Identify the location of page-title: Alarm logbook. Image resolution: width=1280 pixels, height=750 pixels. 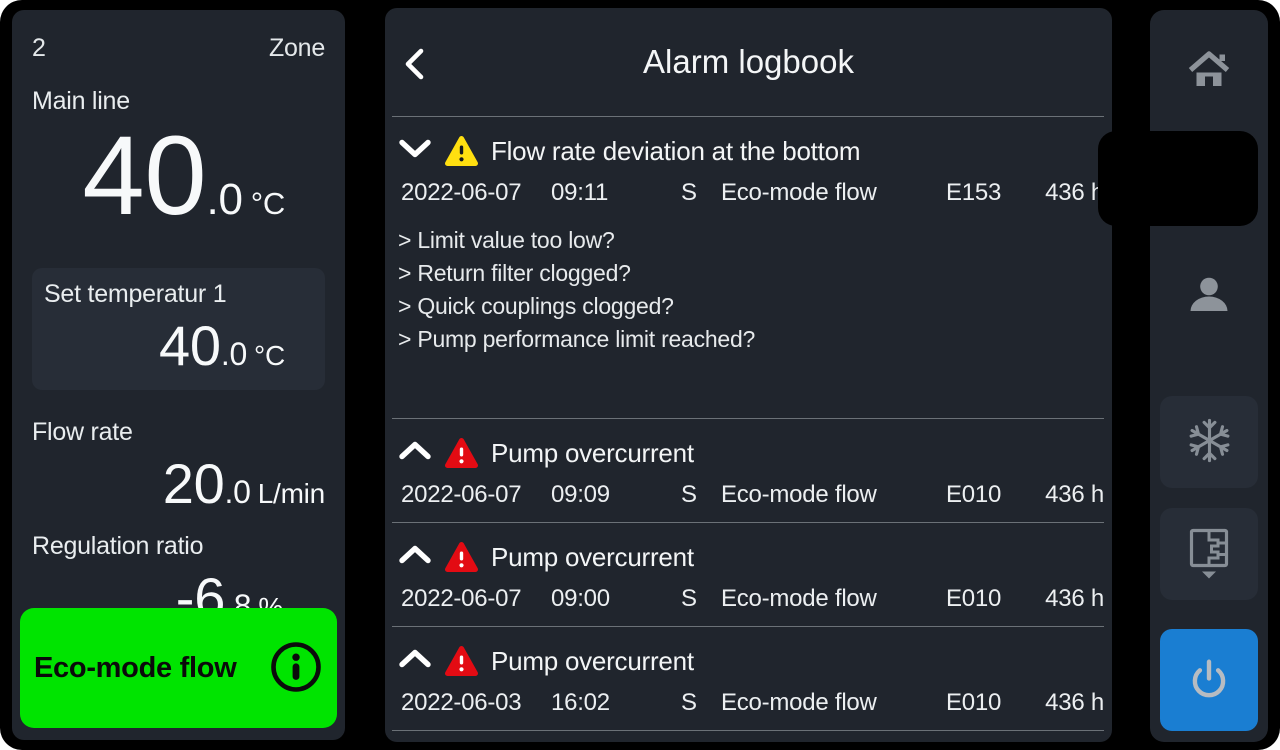
(748, 61).